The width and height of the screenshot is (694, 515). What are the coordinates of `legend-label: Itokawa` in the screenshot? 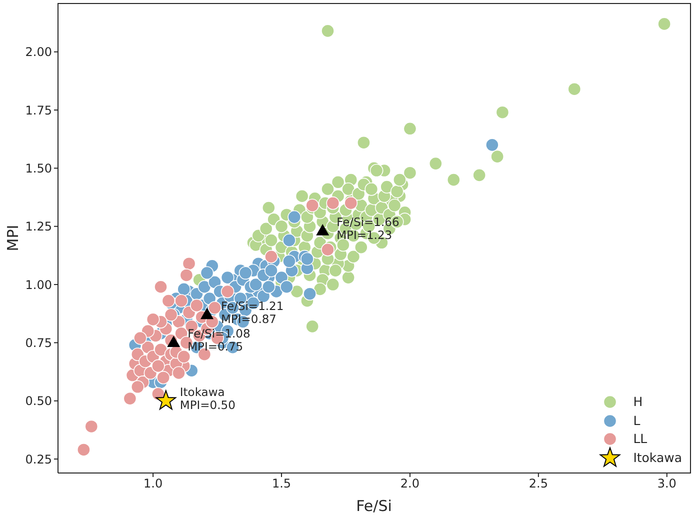 It's located at (657, 457).